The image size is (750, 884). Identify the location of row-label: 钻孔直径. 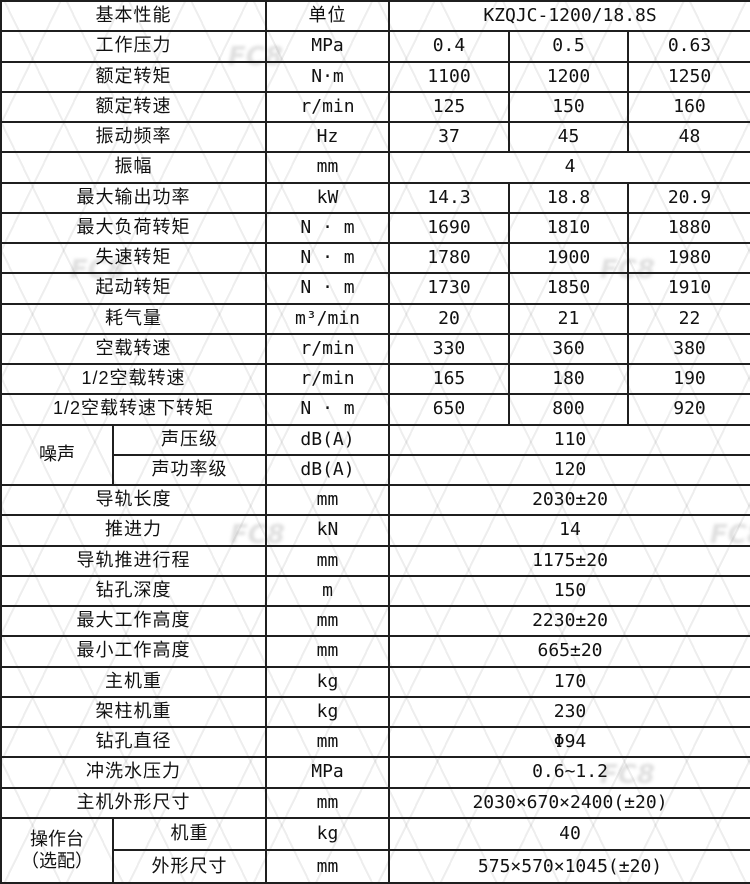
(133, 742).